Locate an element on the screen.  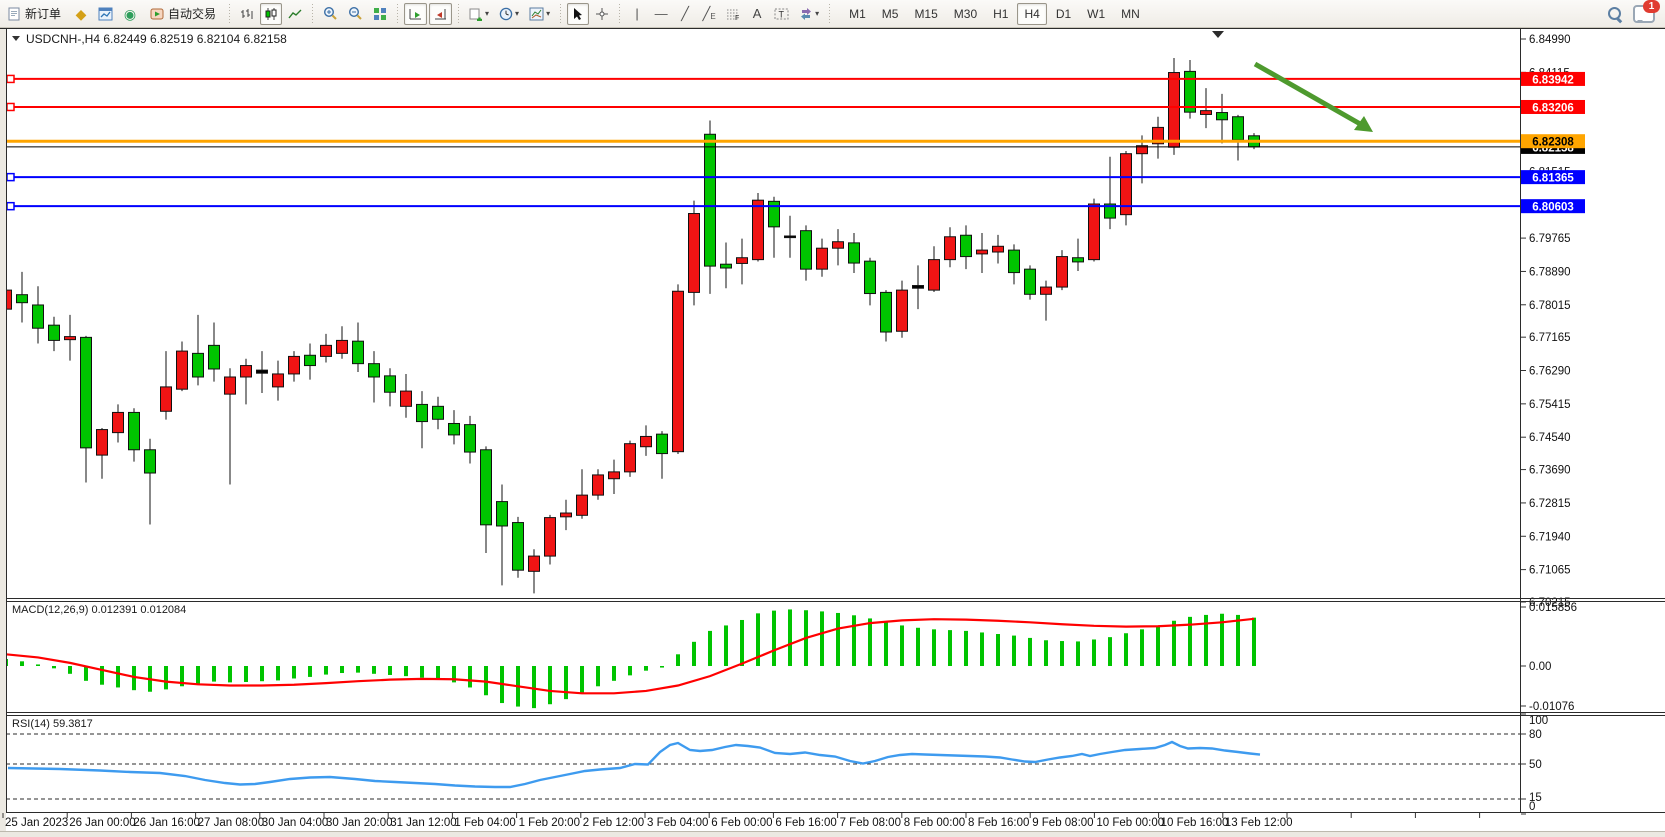
text-tool: A is located at coordinates (757, 14).